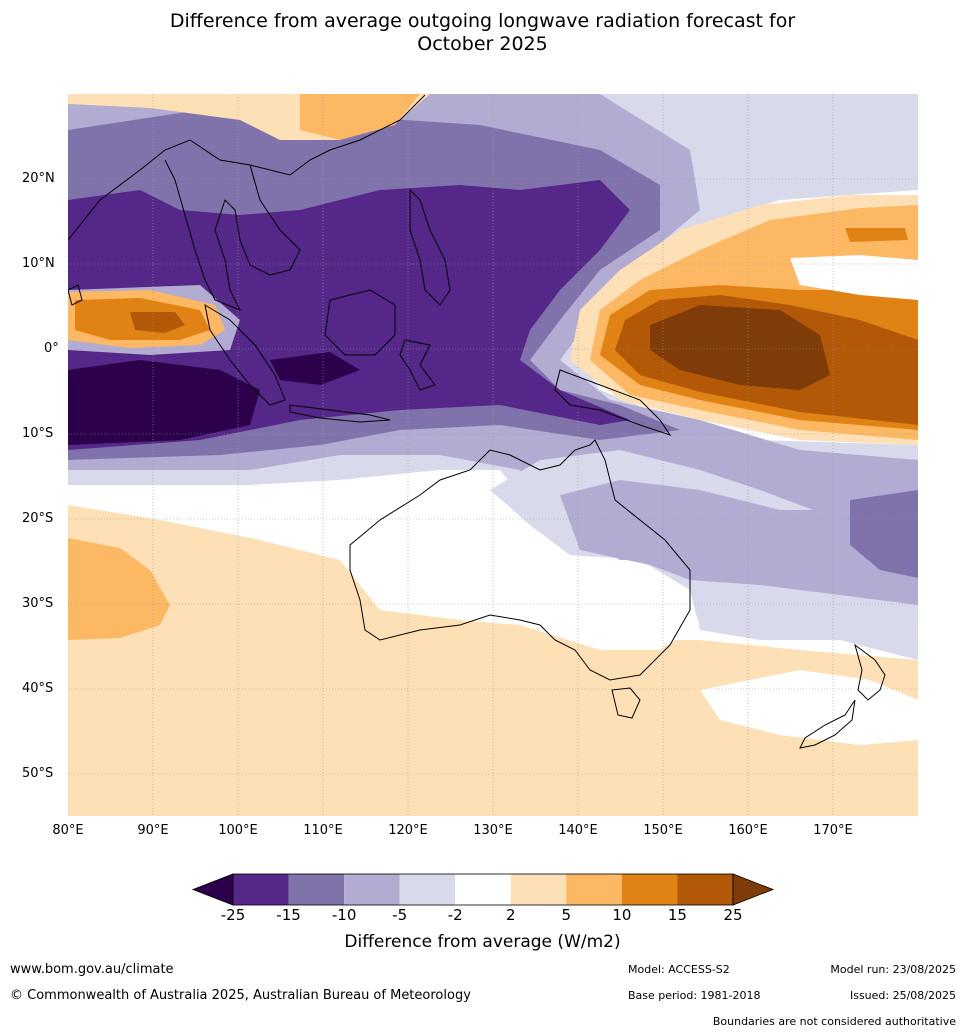 The width and height of the screenshot is (965, 1035). I want to click on coastline-sri-lanka, so click(75, 295).